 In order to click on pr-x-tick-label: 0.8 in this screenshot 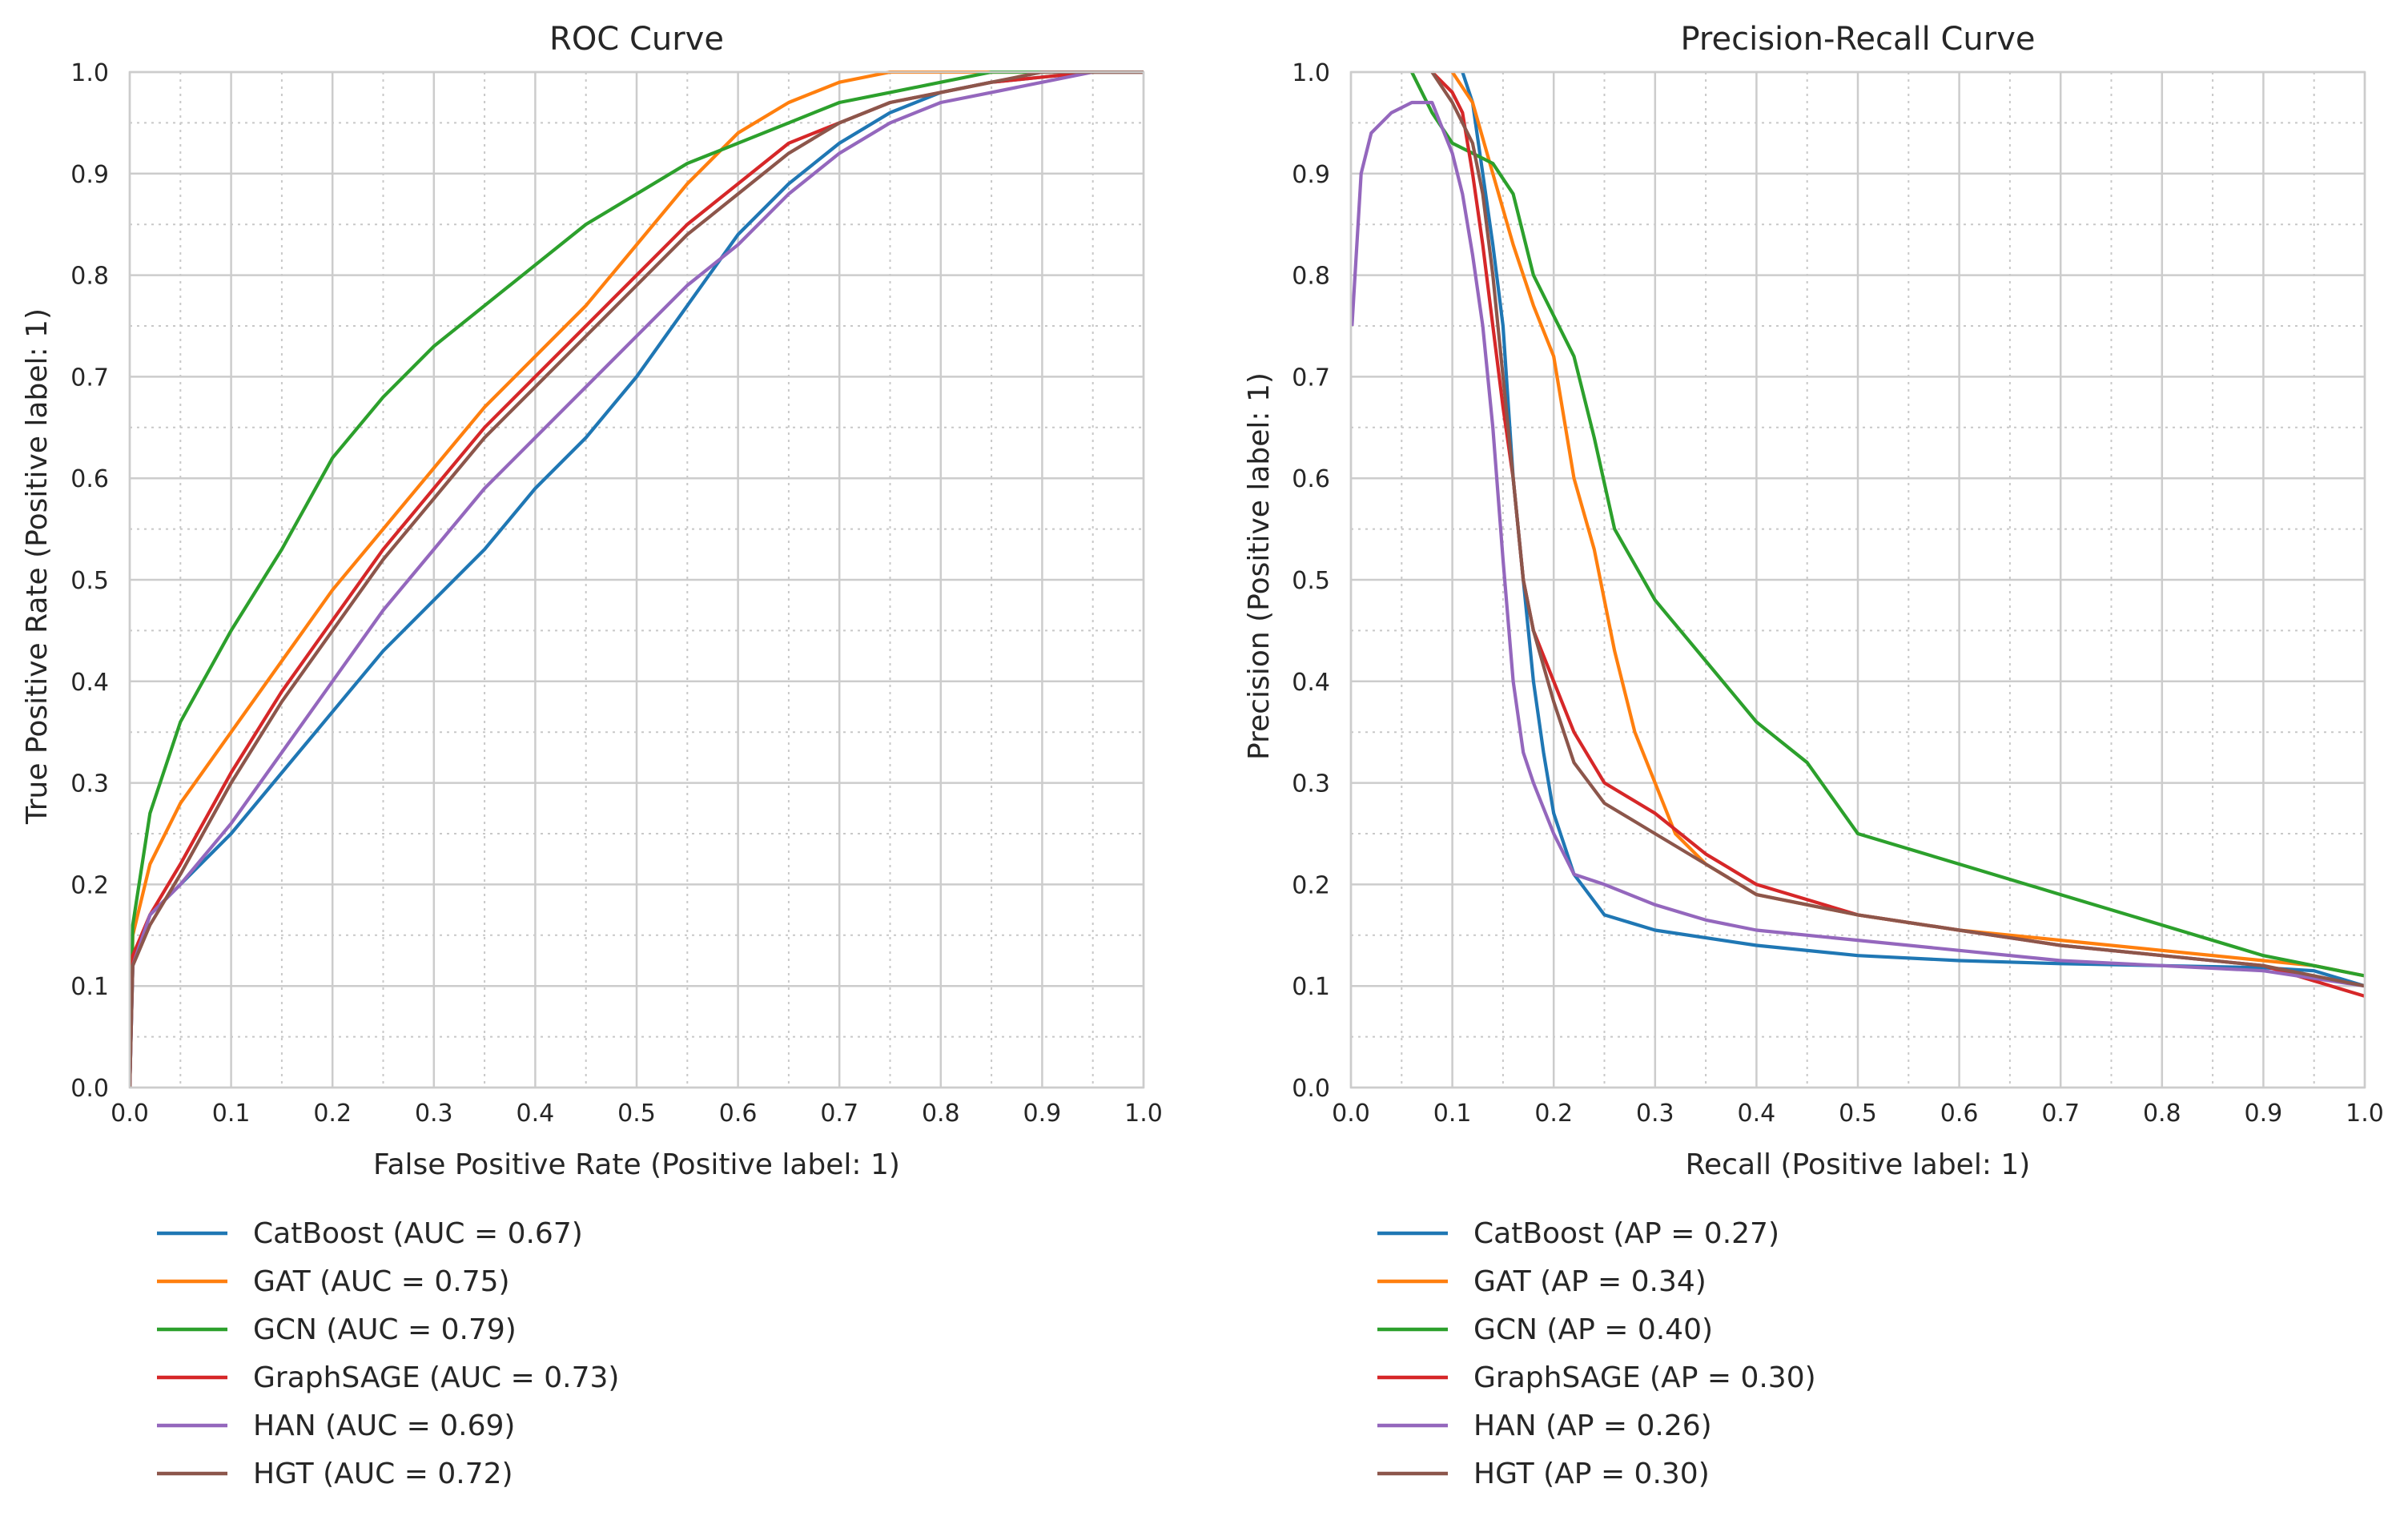, I will do `click(2162, 1114)`.